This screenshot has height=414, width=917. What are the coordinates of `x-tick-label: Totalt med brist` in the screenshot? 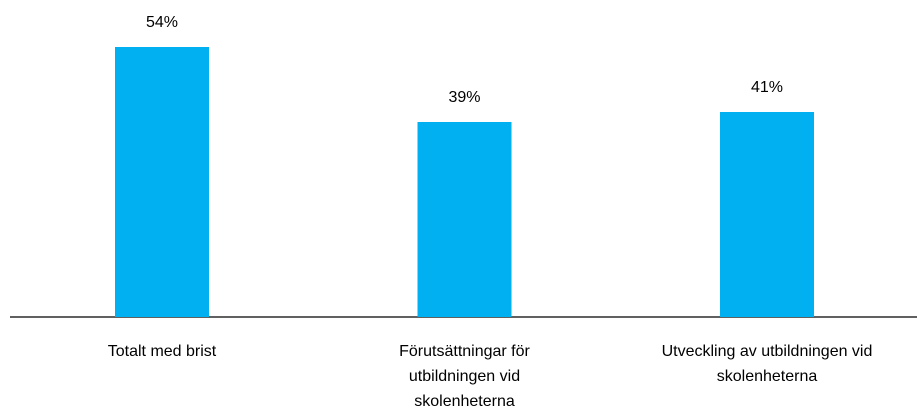 It's located at (162, 351).